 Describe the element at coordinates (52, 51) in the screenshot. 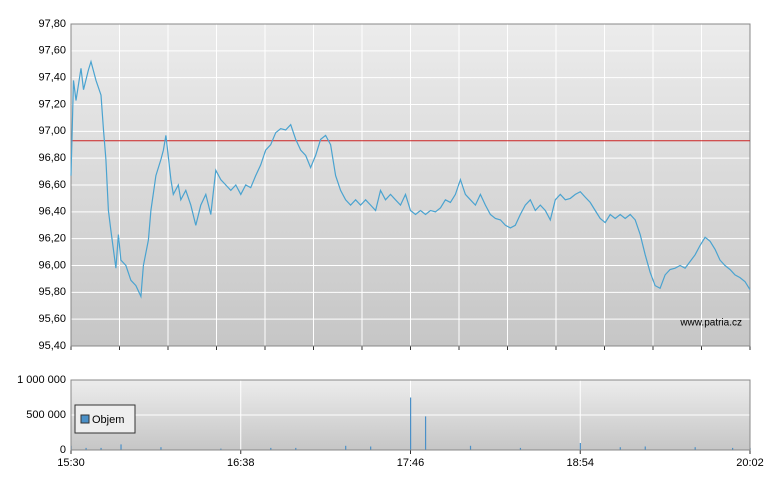

I see `y-tick-label: 97,60` at that location.